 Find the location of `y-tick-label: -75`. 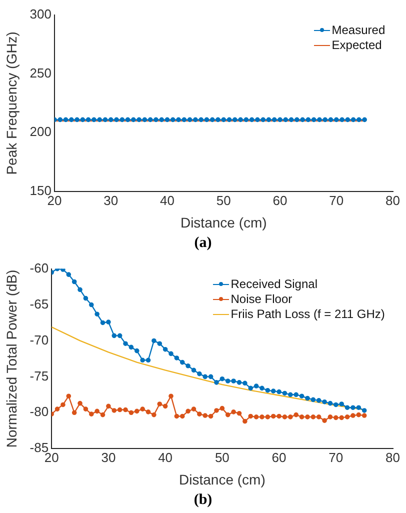

y-tick-label: -75 is located at coordinates (39, 376).